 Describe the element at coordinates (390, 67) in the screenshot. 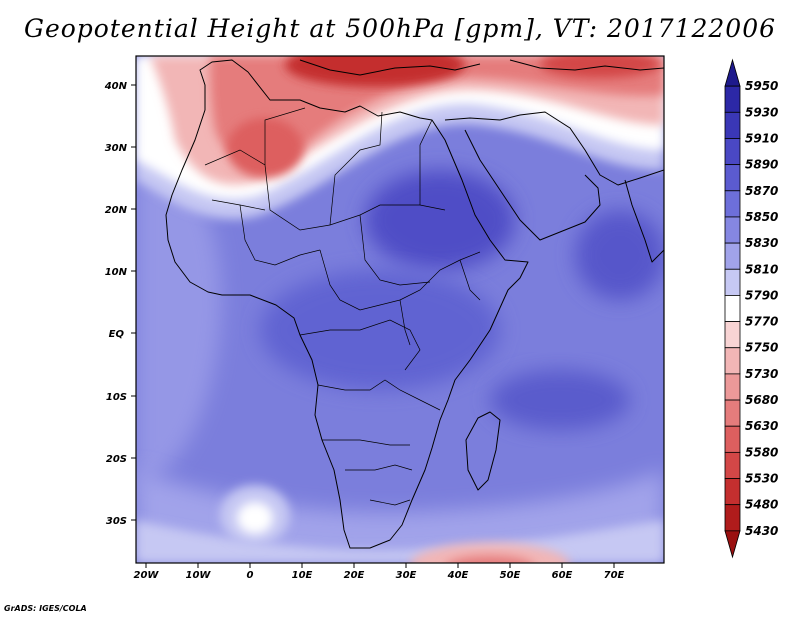

I see `mediterranean-north-coast` at that location.